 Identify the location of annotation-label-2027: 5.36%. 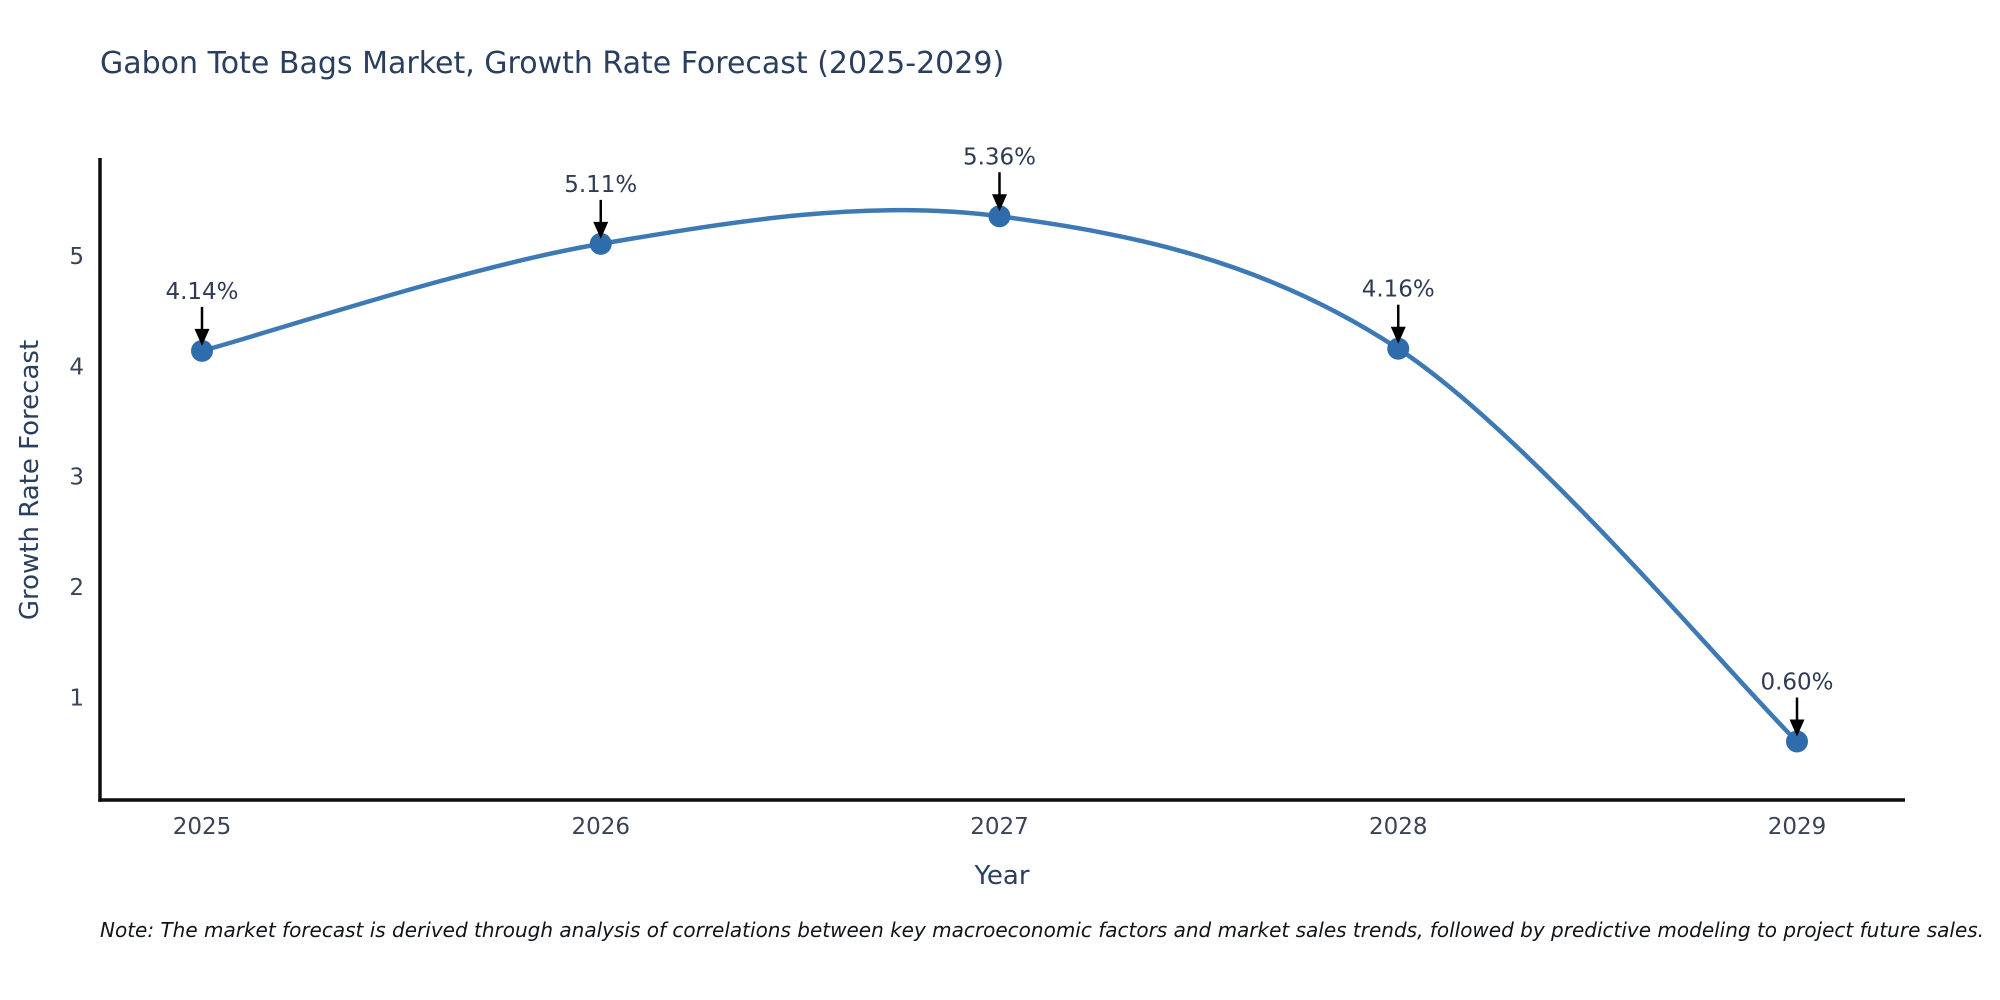
(999, 157).